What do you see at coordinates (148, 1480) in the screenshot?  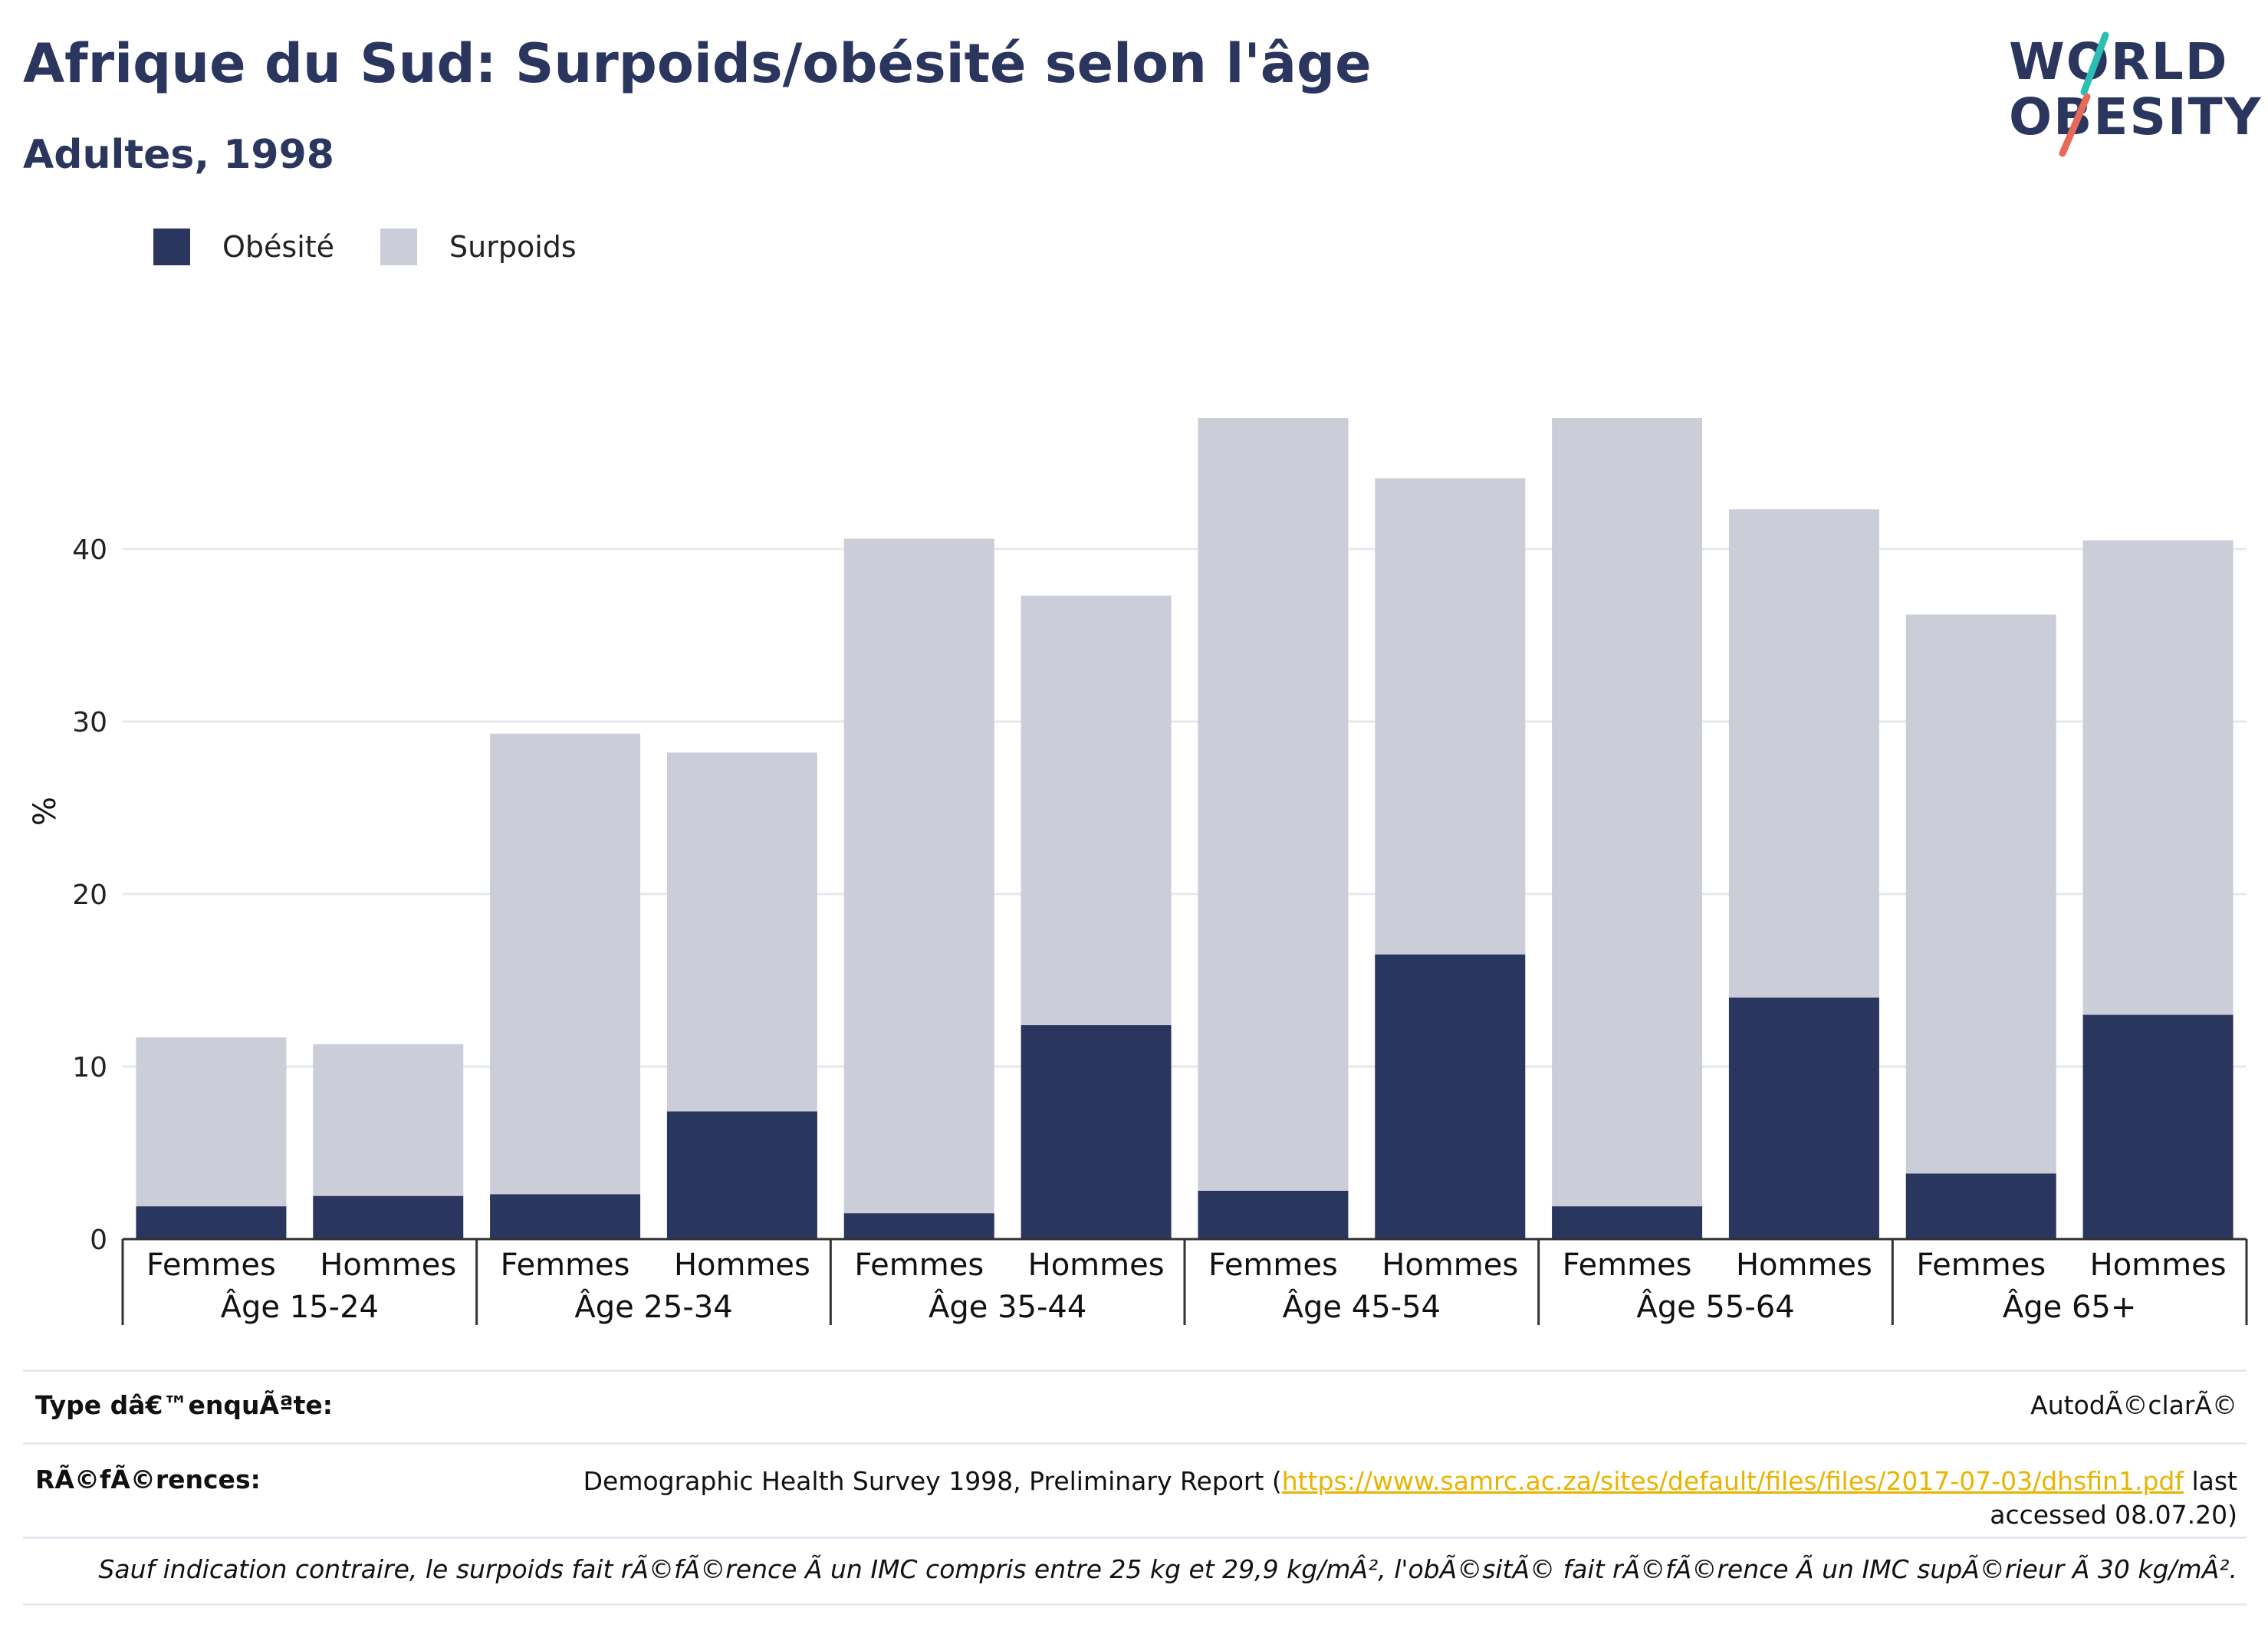 I see `references-label: RÃ©fÃ©rences:` at bounding box center [148, 1480].